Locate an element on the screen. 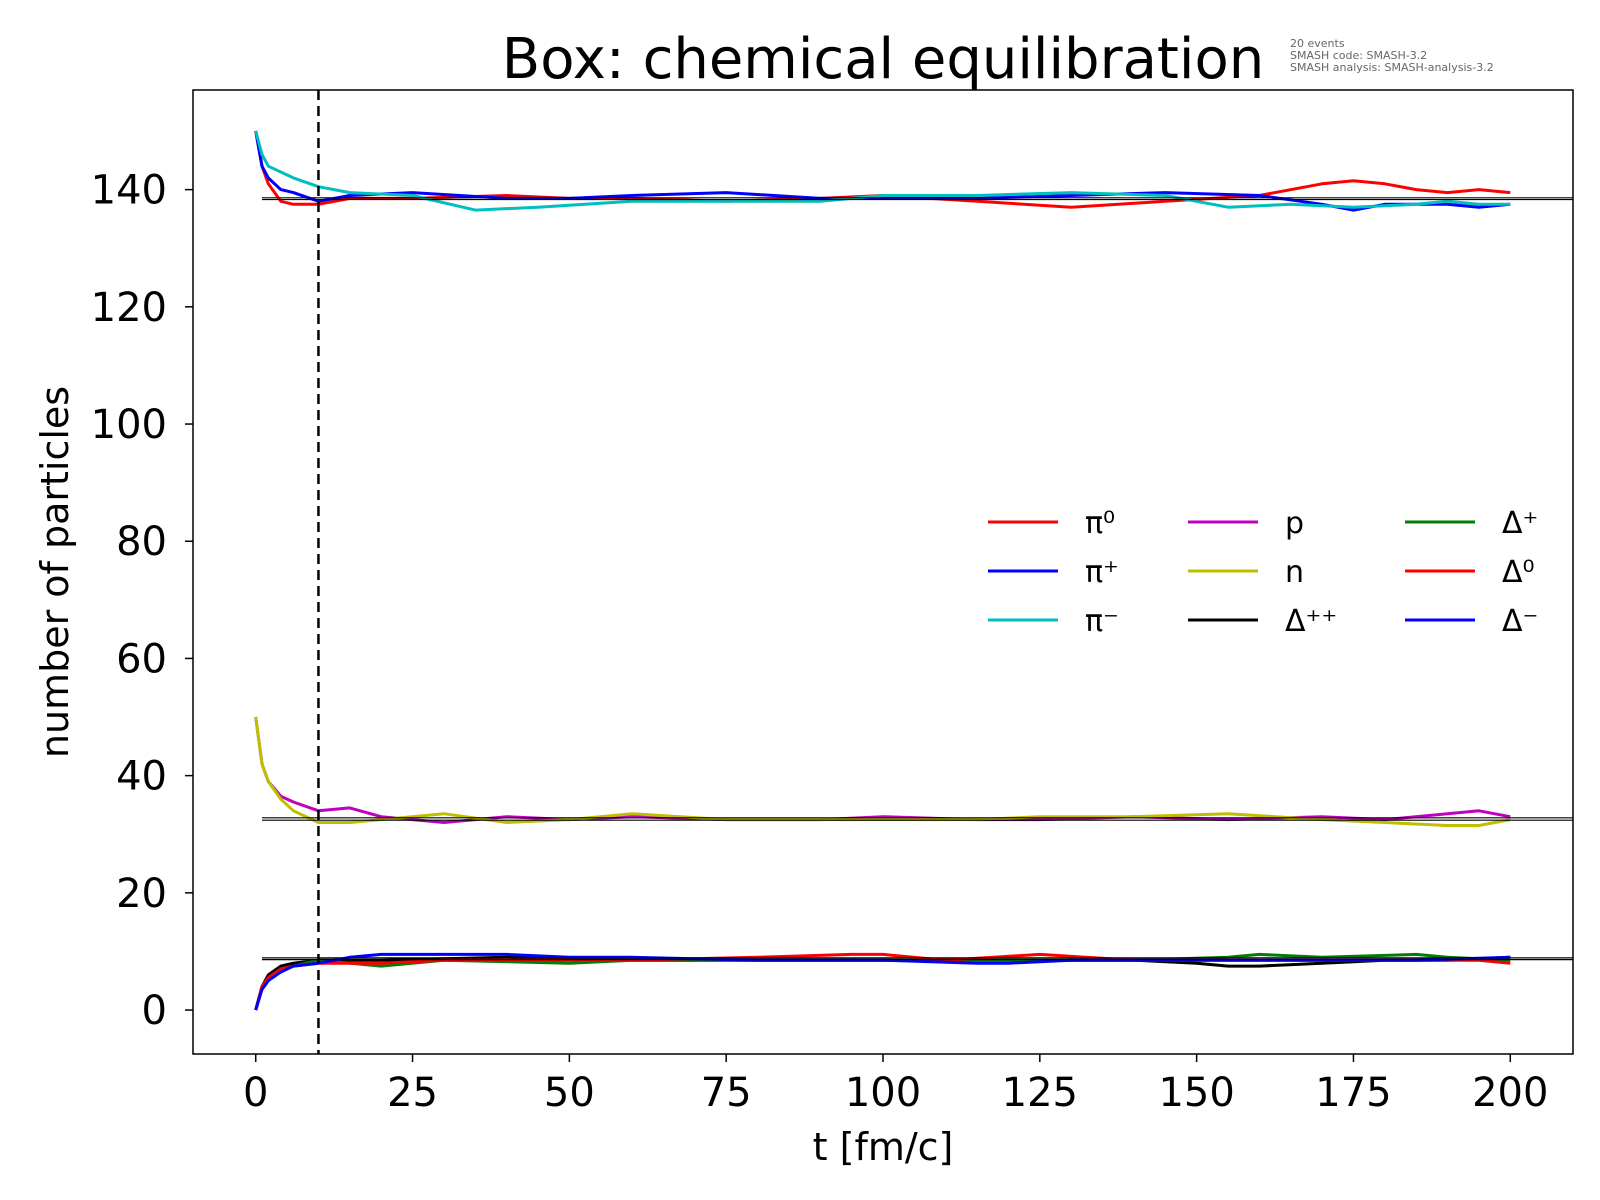 Image resolution: width=1600 pixels, height=1200 pixels. y-tick-label: 80 is located at coordinates (141, 542).